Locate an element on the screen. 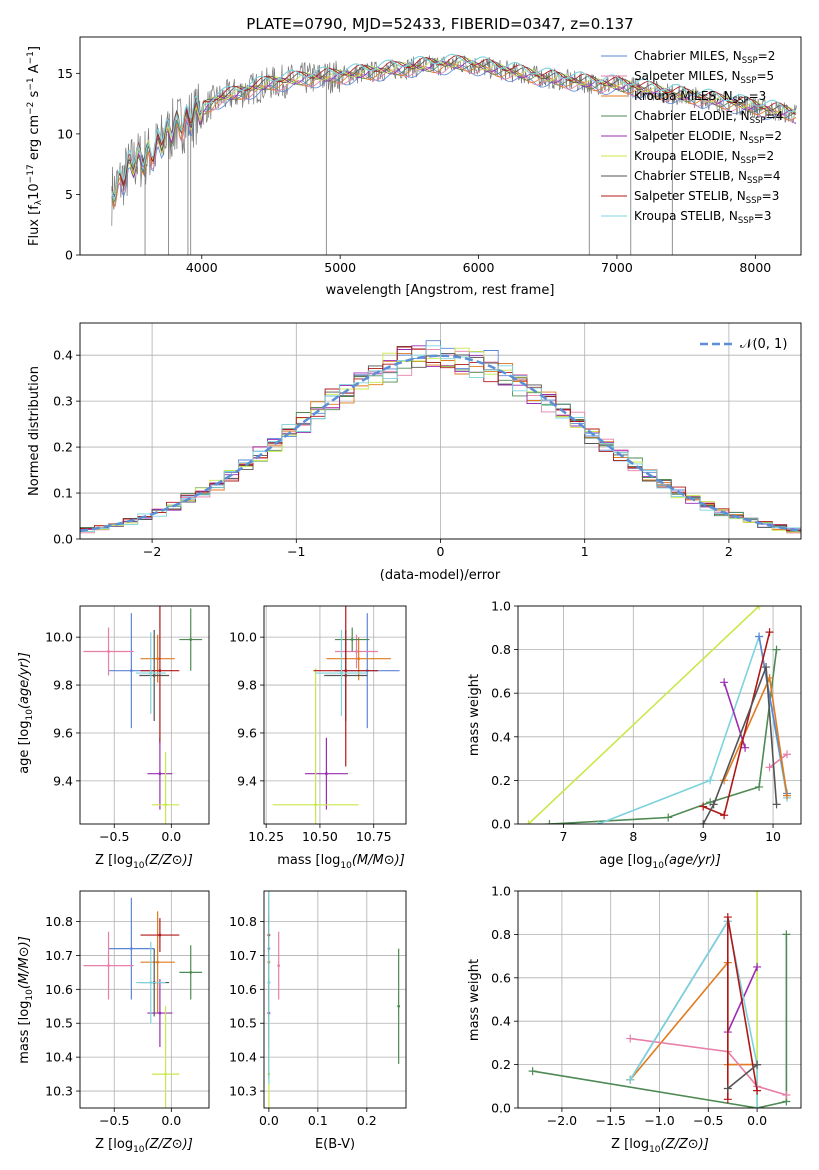  plot-area-mass-vs-Z is located at coordinates (143, 1002).